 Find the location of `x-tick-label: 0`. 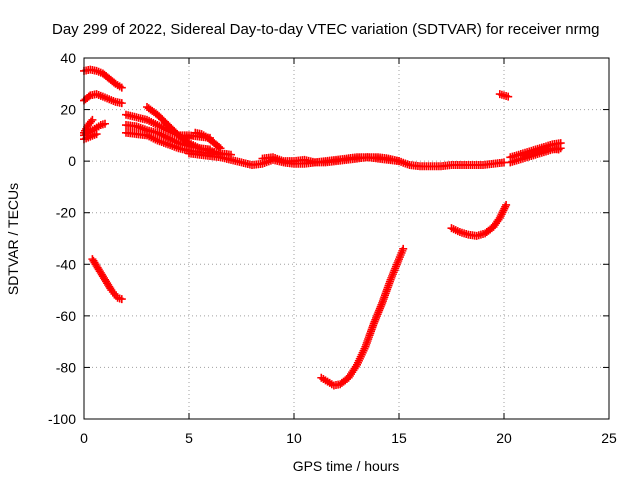

x-tick-label: 0 is located at coordinates (84, 438).